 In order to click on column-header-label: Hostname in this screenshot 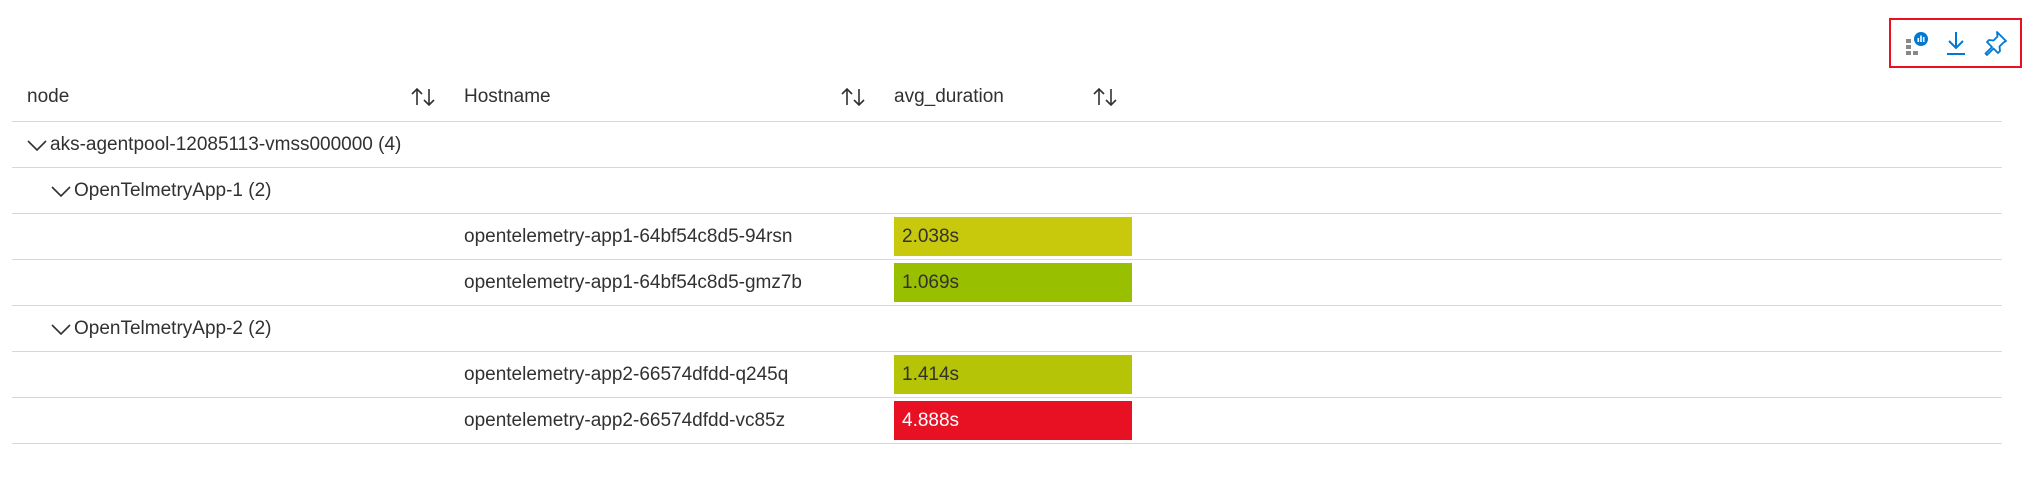, I will do `click(507, 96)`.